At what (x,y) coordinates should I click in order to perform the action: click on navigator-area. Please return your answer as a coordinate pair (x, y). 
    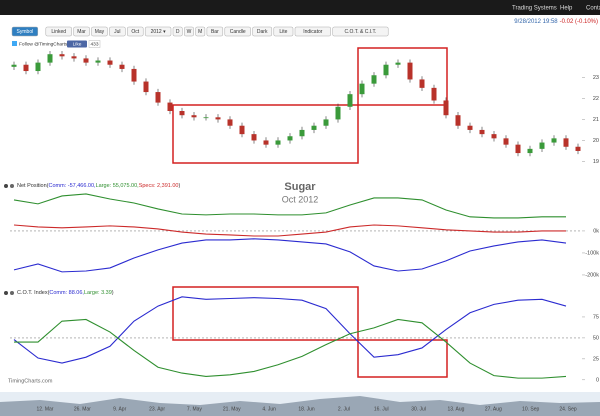
    Looking at the image, I should click on (300, 406).